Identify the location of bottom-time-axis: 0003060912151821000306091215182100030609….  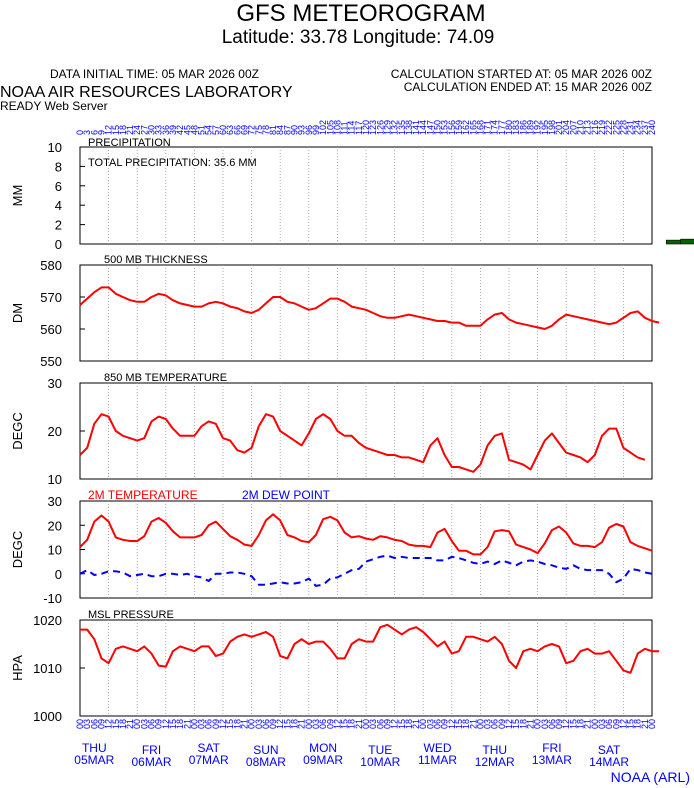
(365, 744).